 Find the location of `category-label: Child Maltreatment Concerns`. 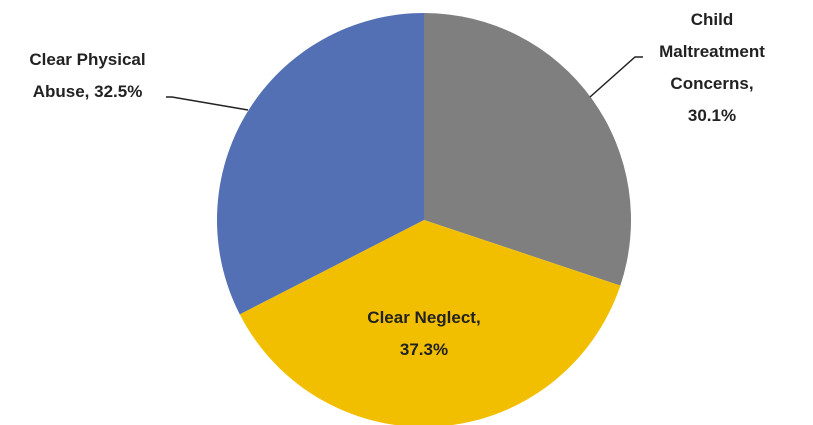

category-label: Child Maltreatment Concerns is located at coordinates (712, 51).